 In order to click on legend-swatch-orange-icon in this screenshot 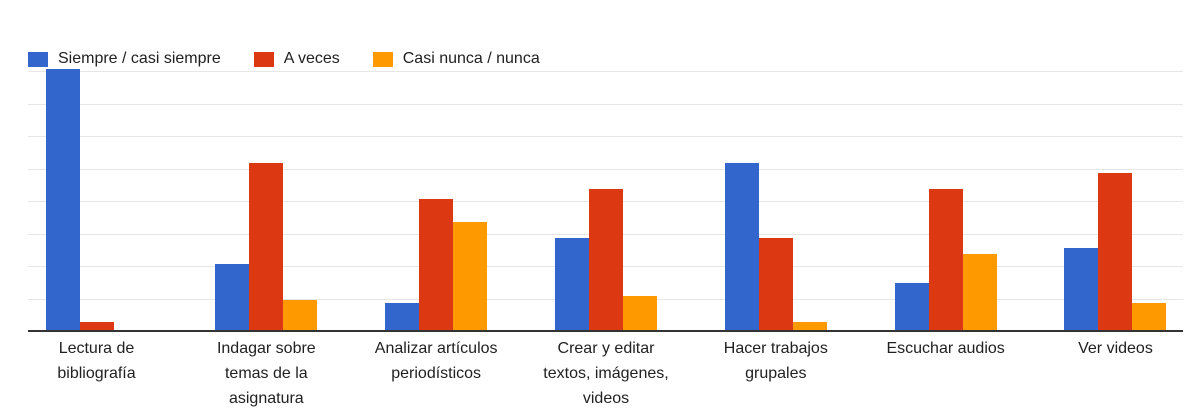, I will do `click(382, 59)`.